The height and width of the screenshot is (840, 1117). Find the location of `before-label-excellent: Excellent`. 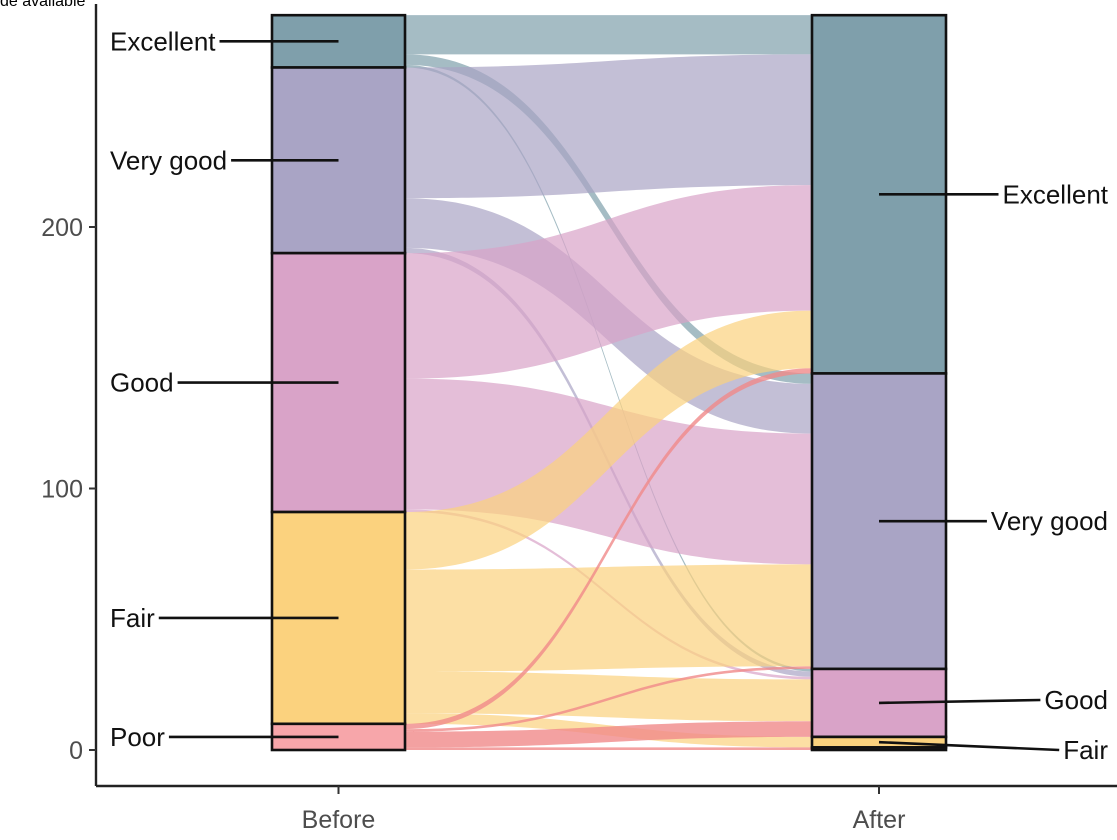

before-label-excellent: Excellent is located at coordinates (163, 41).